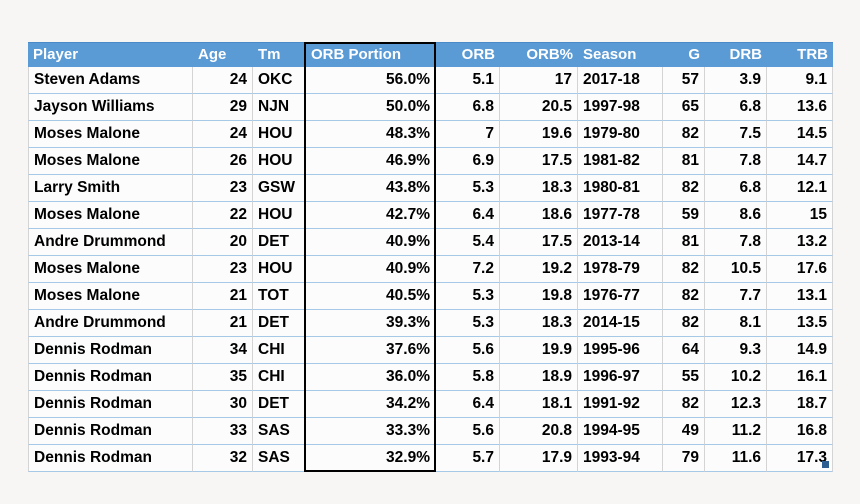 The width and height of the screenshot is (860, 504). I want to click on cell: 8.6, so click(736, 215).